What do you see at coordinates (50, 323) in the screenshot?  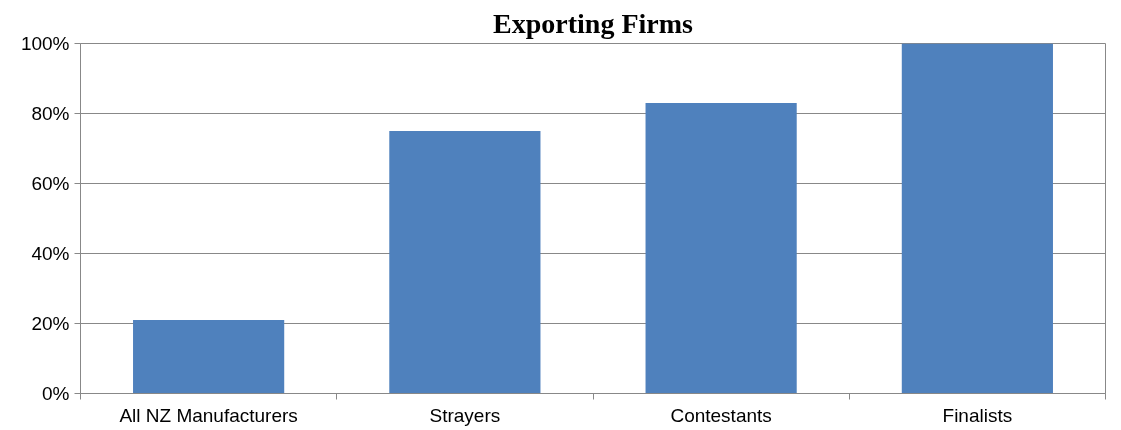 I see `y-tick-label: 20%` at bounding box center [50, 323].